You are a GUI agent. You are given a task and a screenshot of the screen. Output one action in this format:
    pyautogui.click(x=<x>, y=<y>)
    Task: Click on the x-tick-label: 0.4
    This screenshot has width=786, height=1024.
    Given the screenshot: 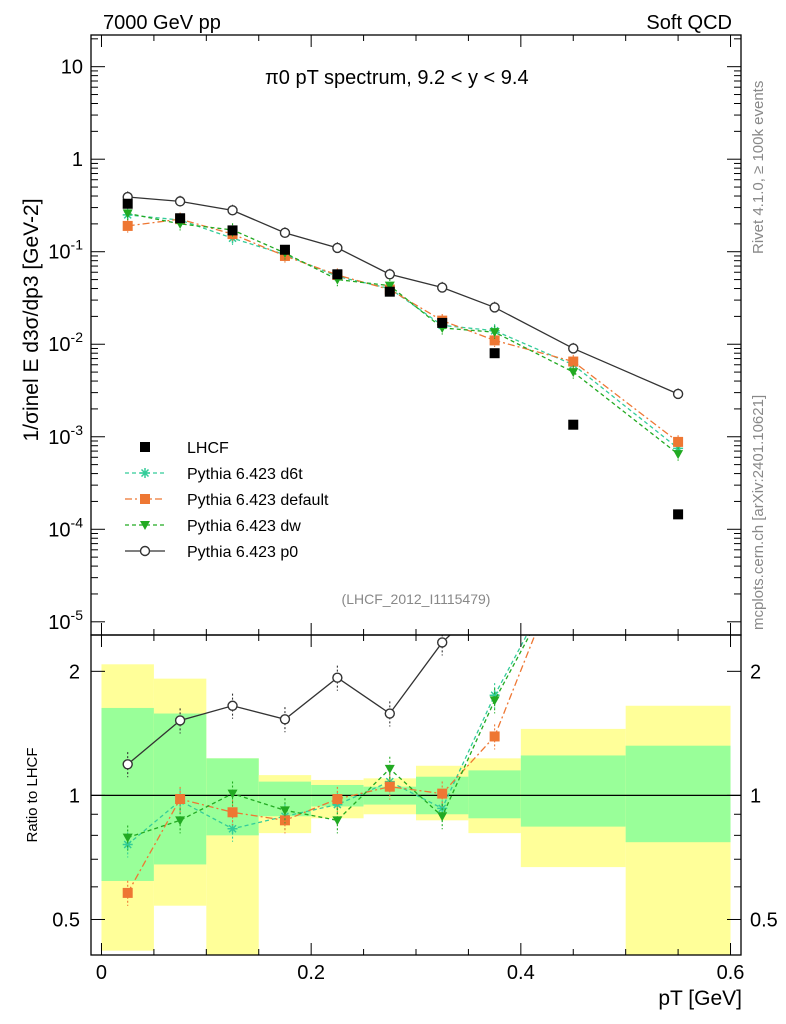 What is the action you would take?
    pyautogui.click(x=521, y=973)
    